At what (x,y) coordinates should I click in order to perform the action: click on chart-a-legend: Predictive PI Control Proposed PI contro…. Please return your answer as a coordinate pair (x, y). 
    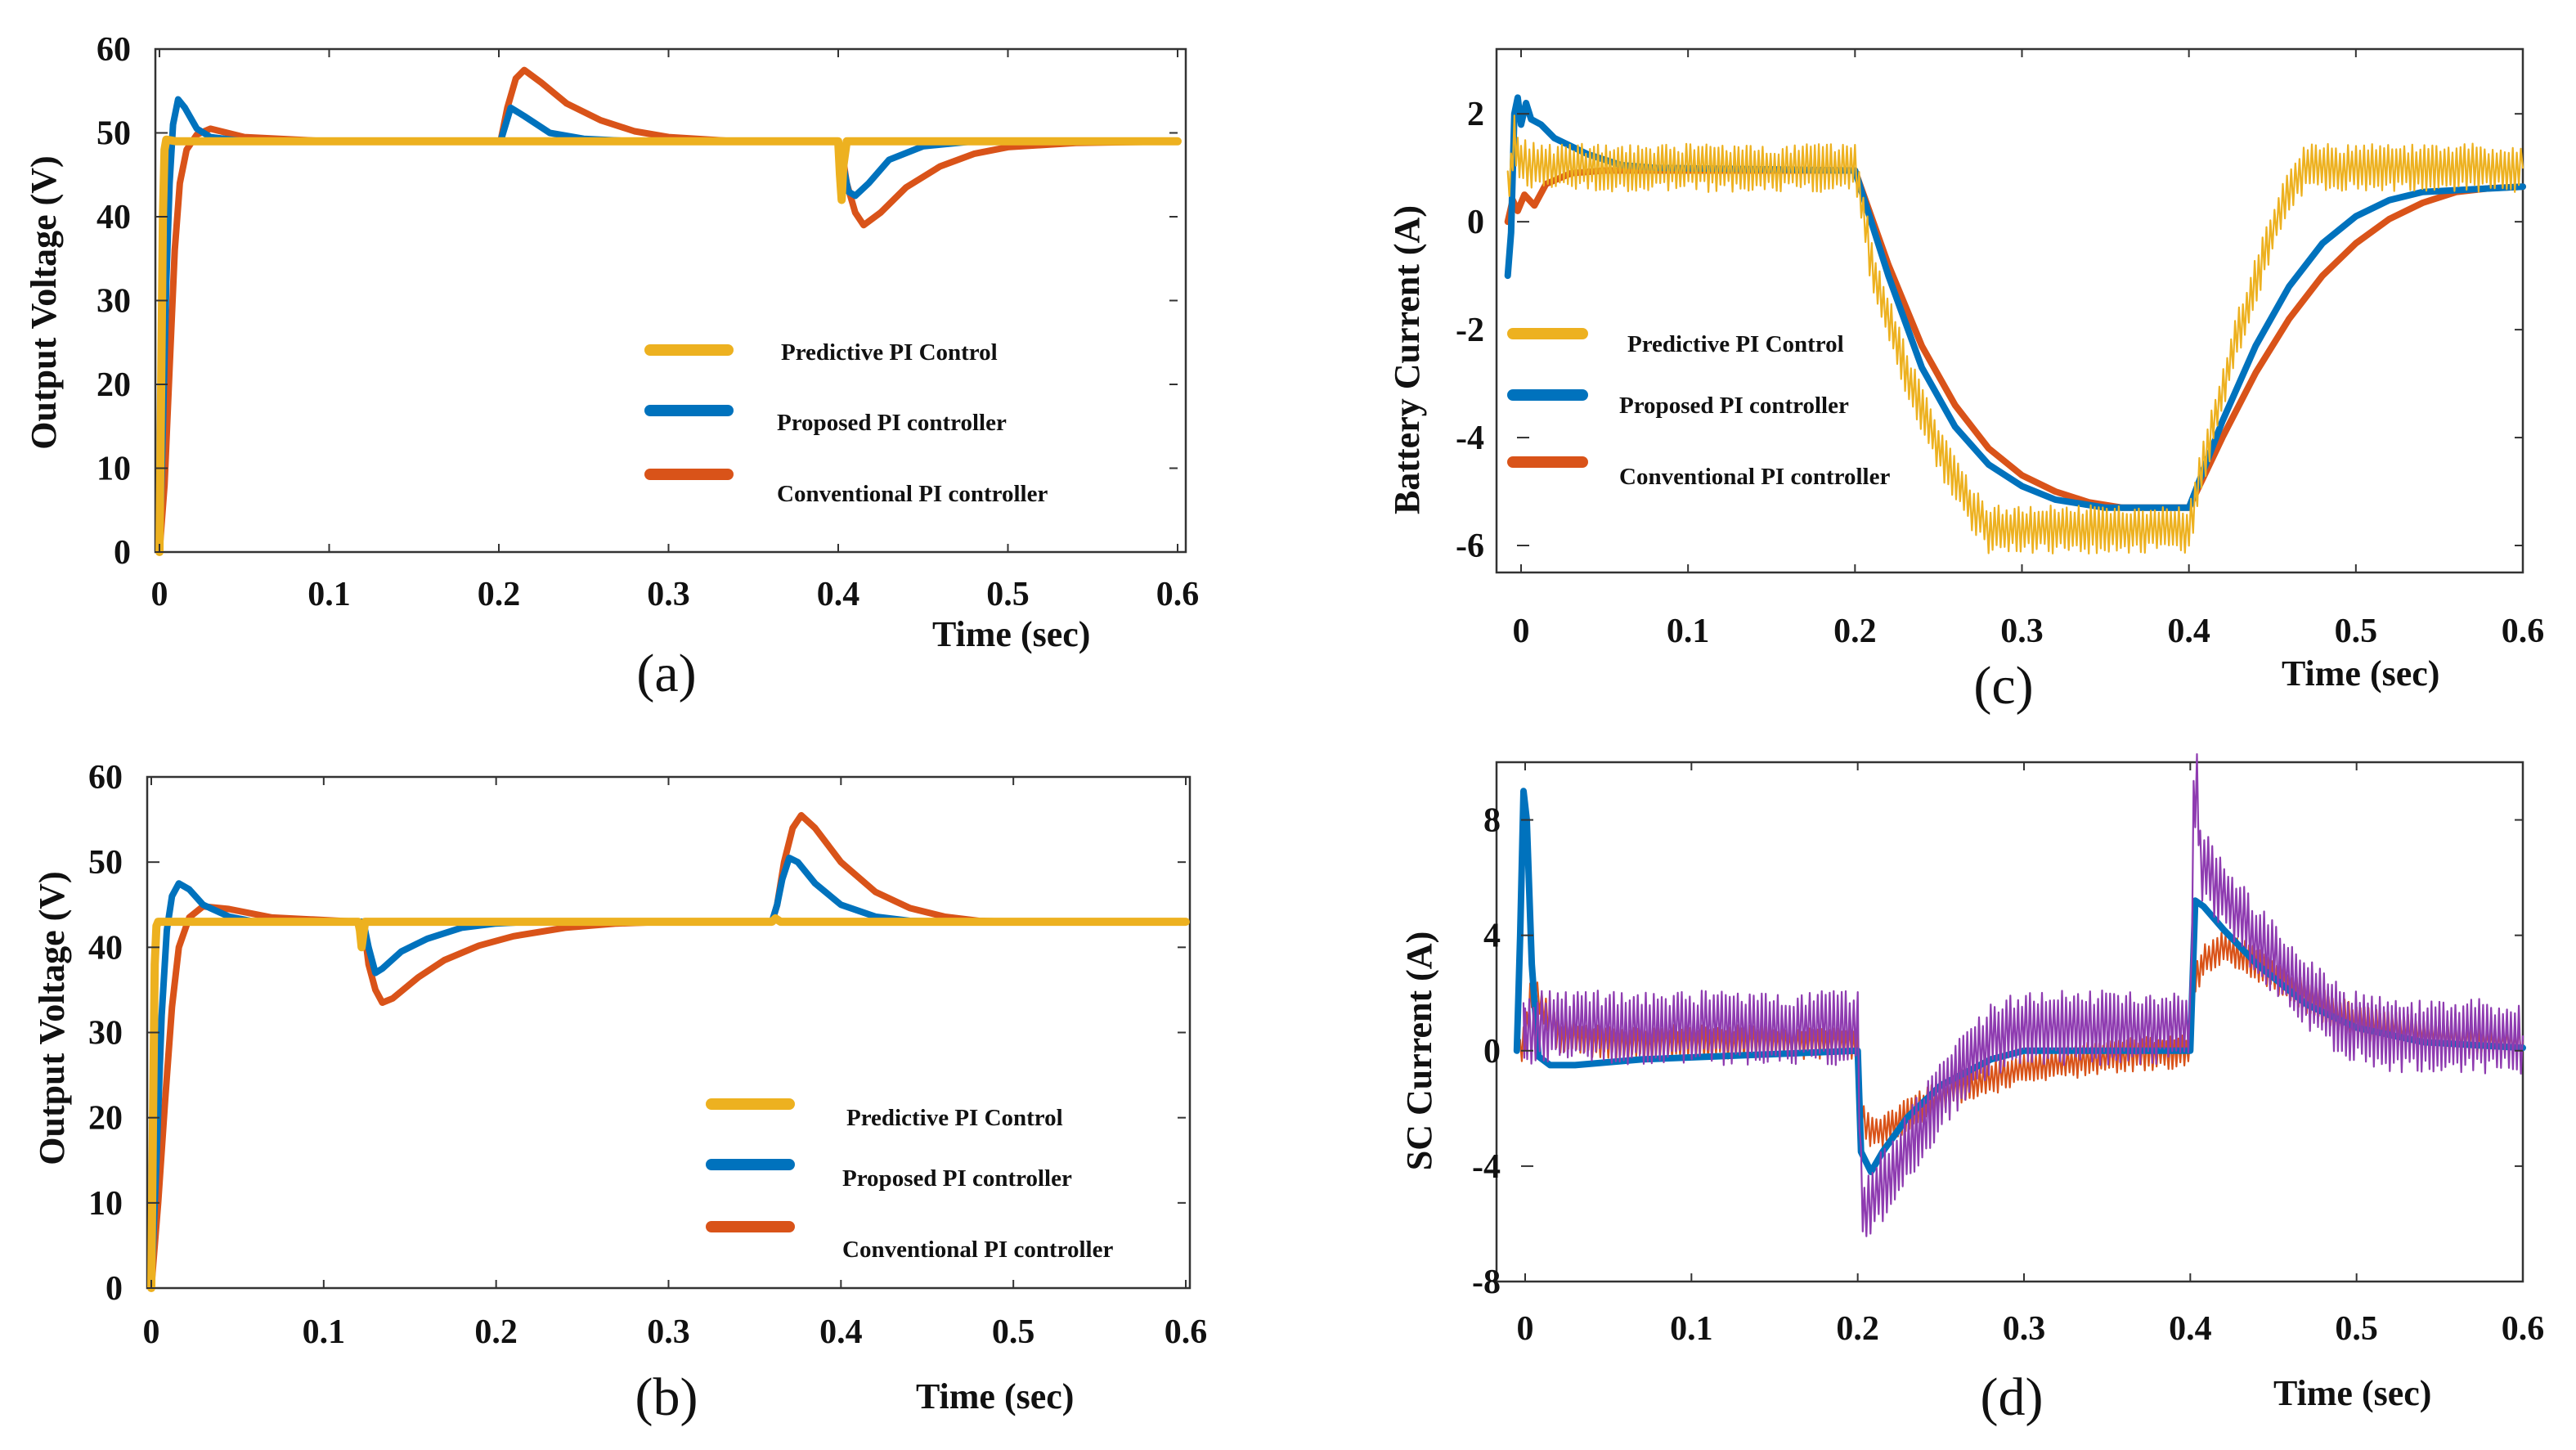
    Looking at the image, I should click on (846, 423).